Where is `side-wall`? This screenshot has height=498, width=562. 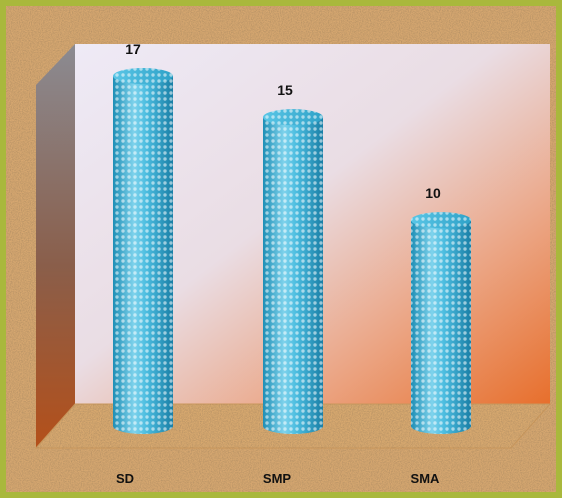 side-wall is located at coordinates (55, 246).